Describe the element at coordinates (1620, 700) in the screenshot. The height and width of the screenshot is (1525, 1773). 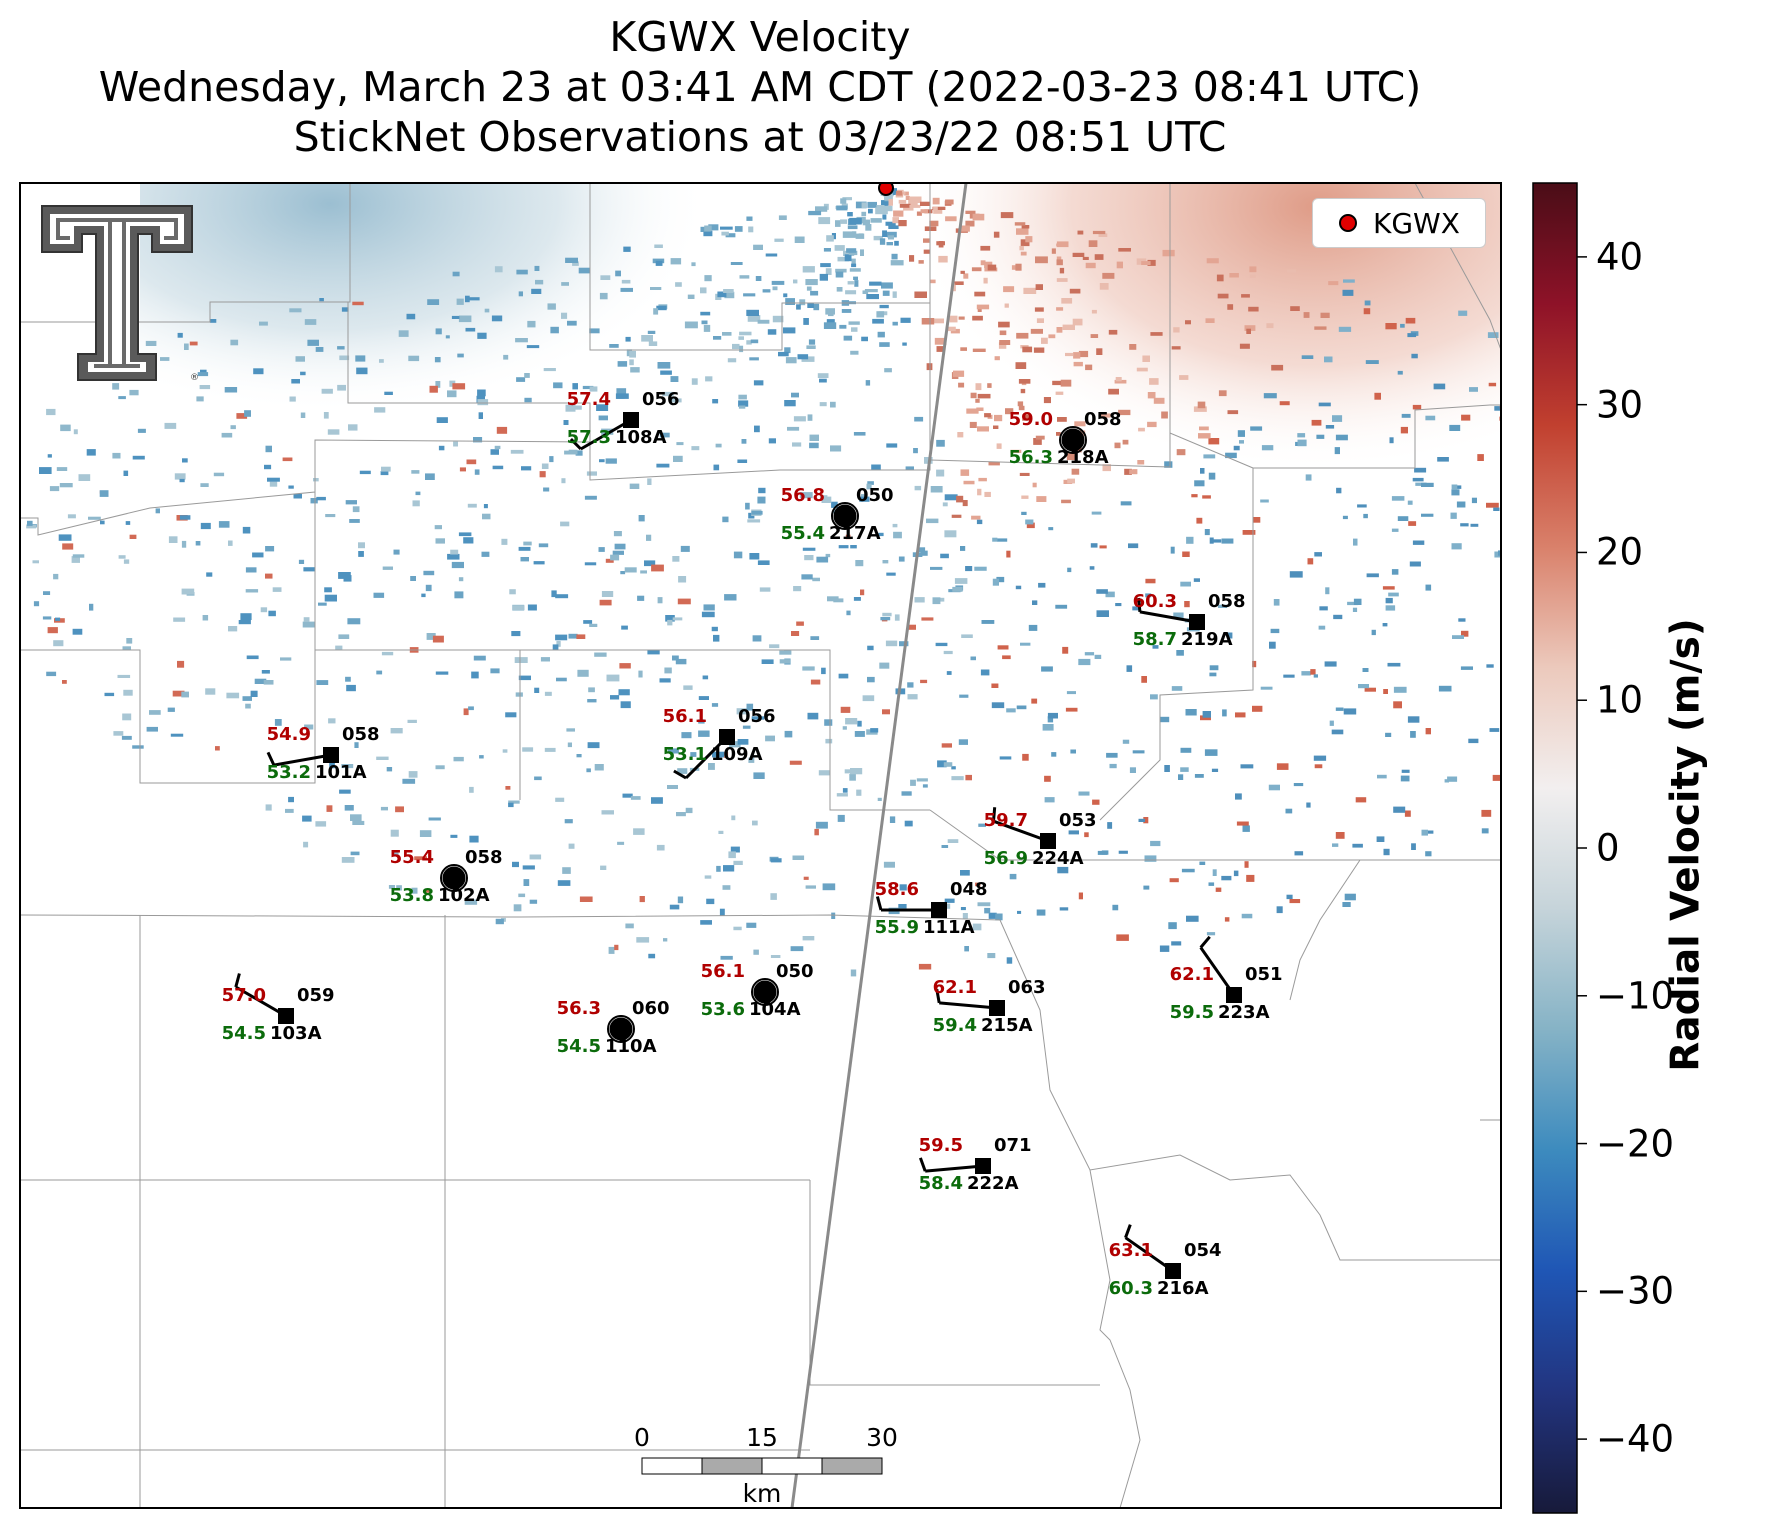
I see `colorbar-tick-label: 10` at that location.